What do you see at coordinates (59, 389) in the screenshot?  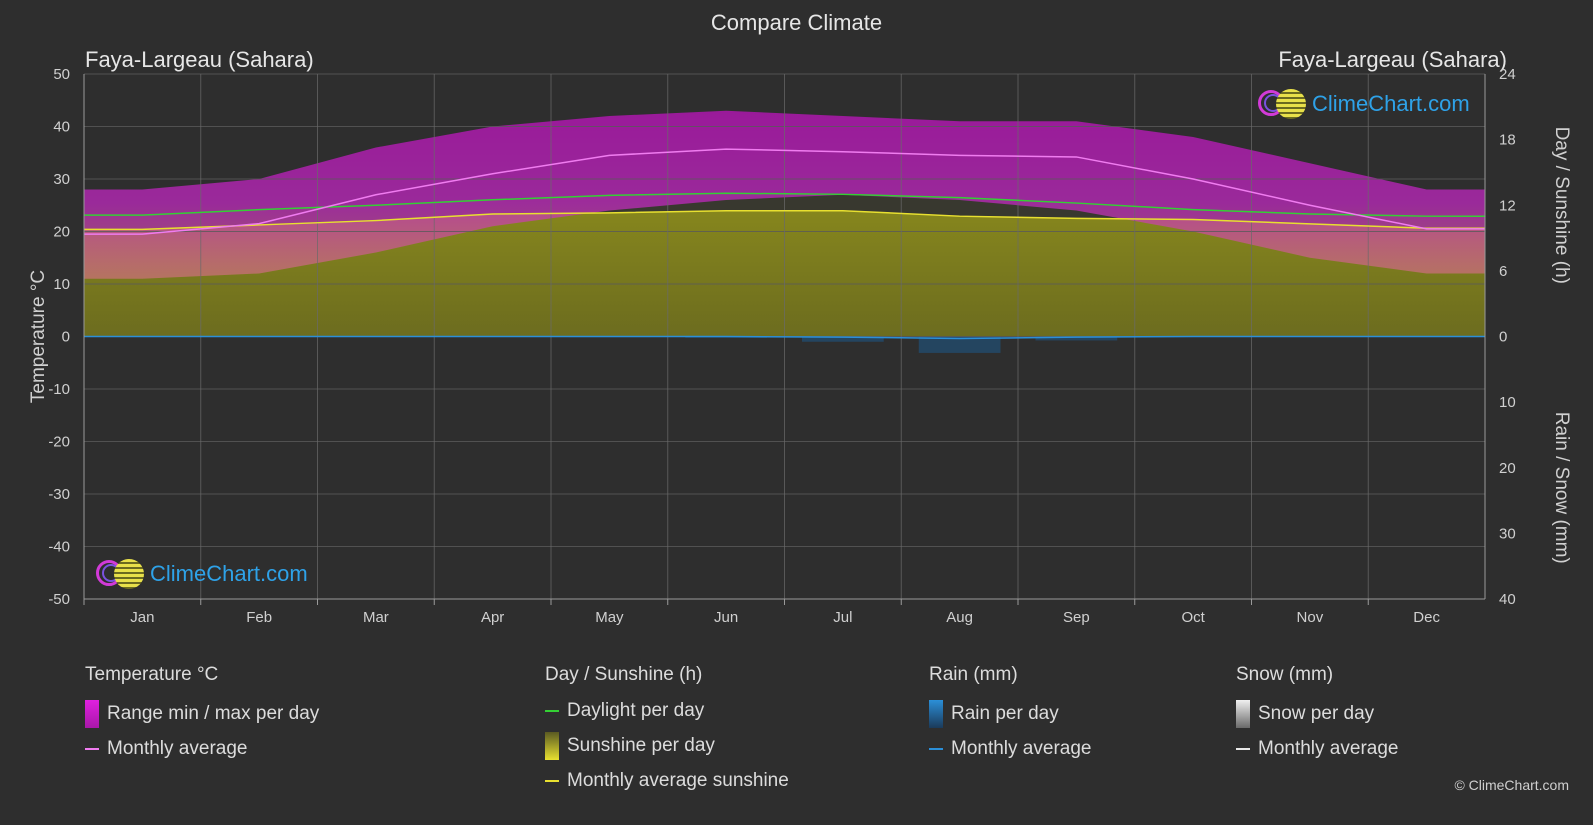 I see `y-left-tick-label: -10` at bounding box center [59, 389].